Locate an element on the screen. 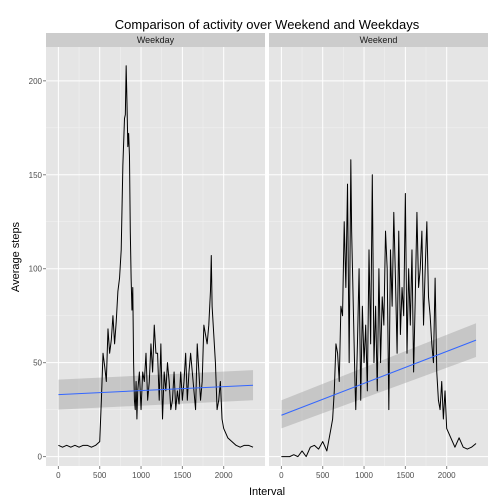 The height and width of the screenshot is (504, 504). y-tick-label: 200 is located at coordinates (36, 81).